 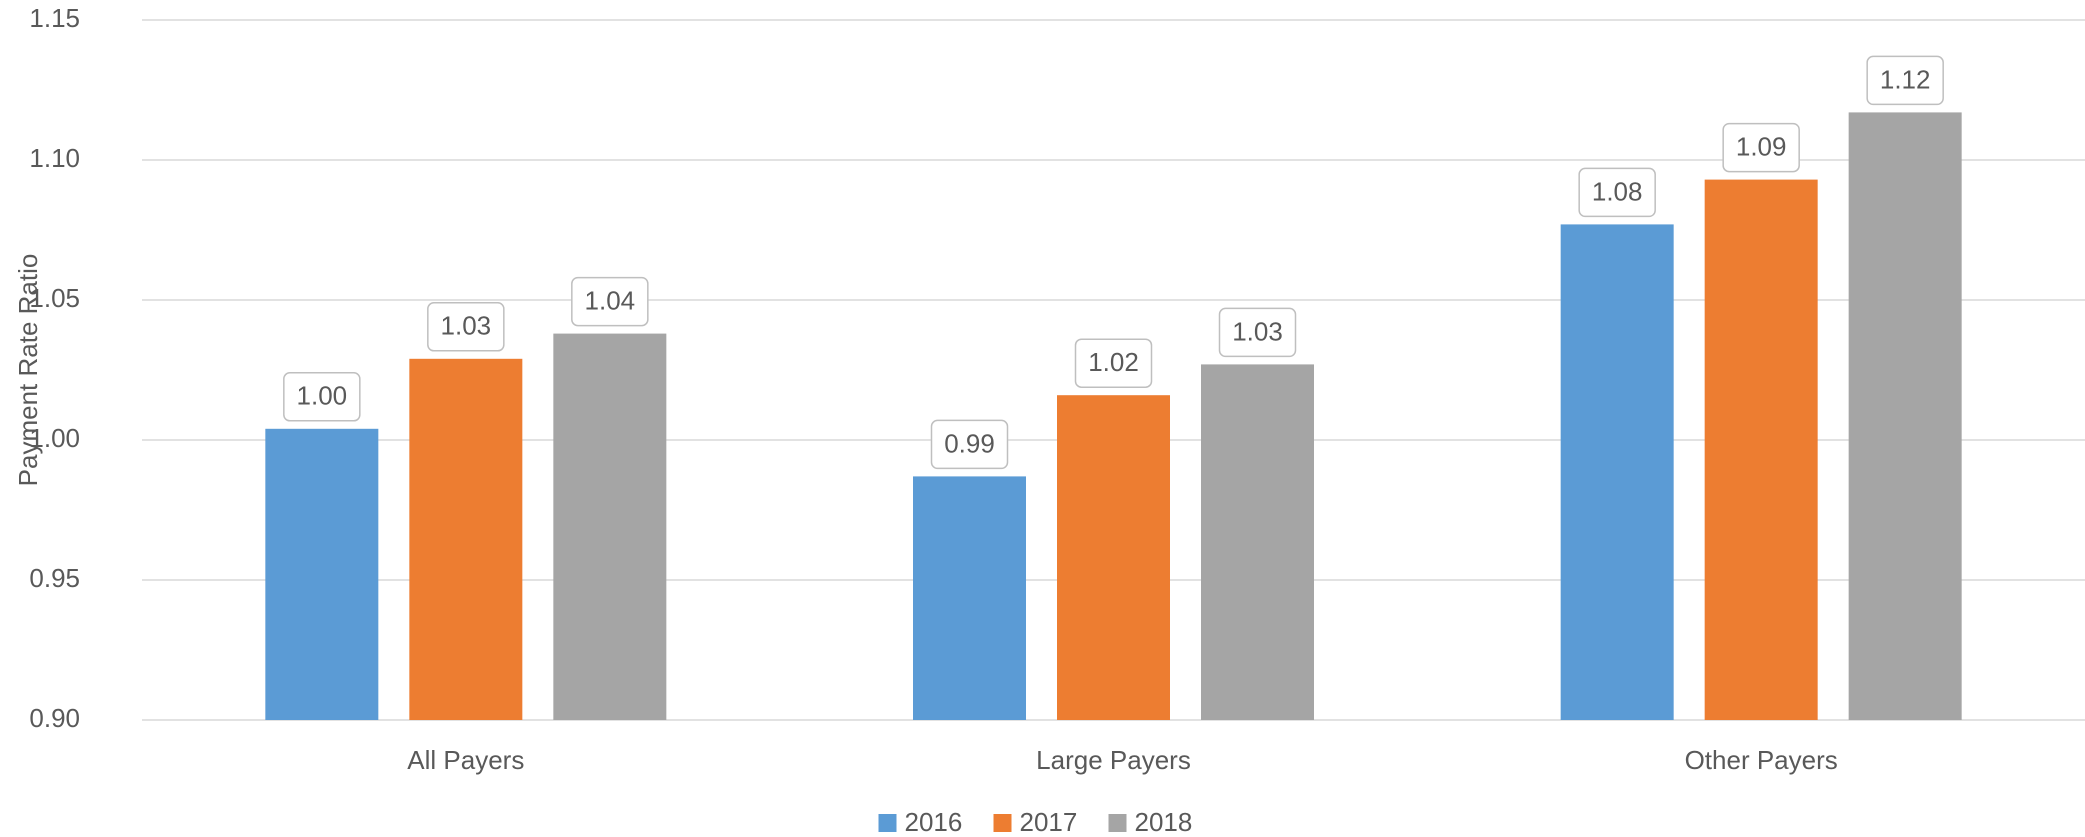 I want to click on data-label: 1.00, so click(x=322, y=396).